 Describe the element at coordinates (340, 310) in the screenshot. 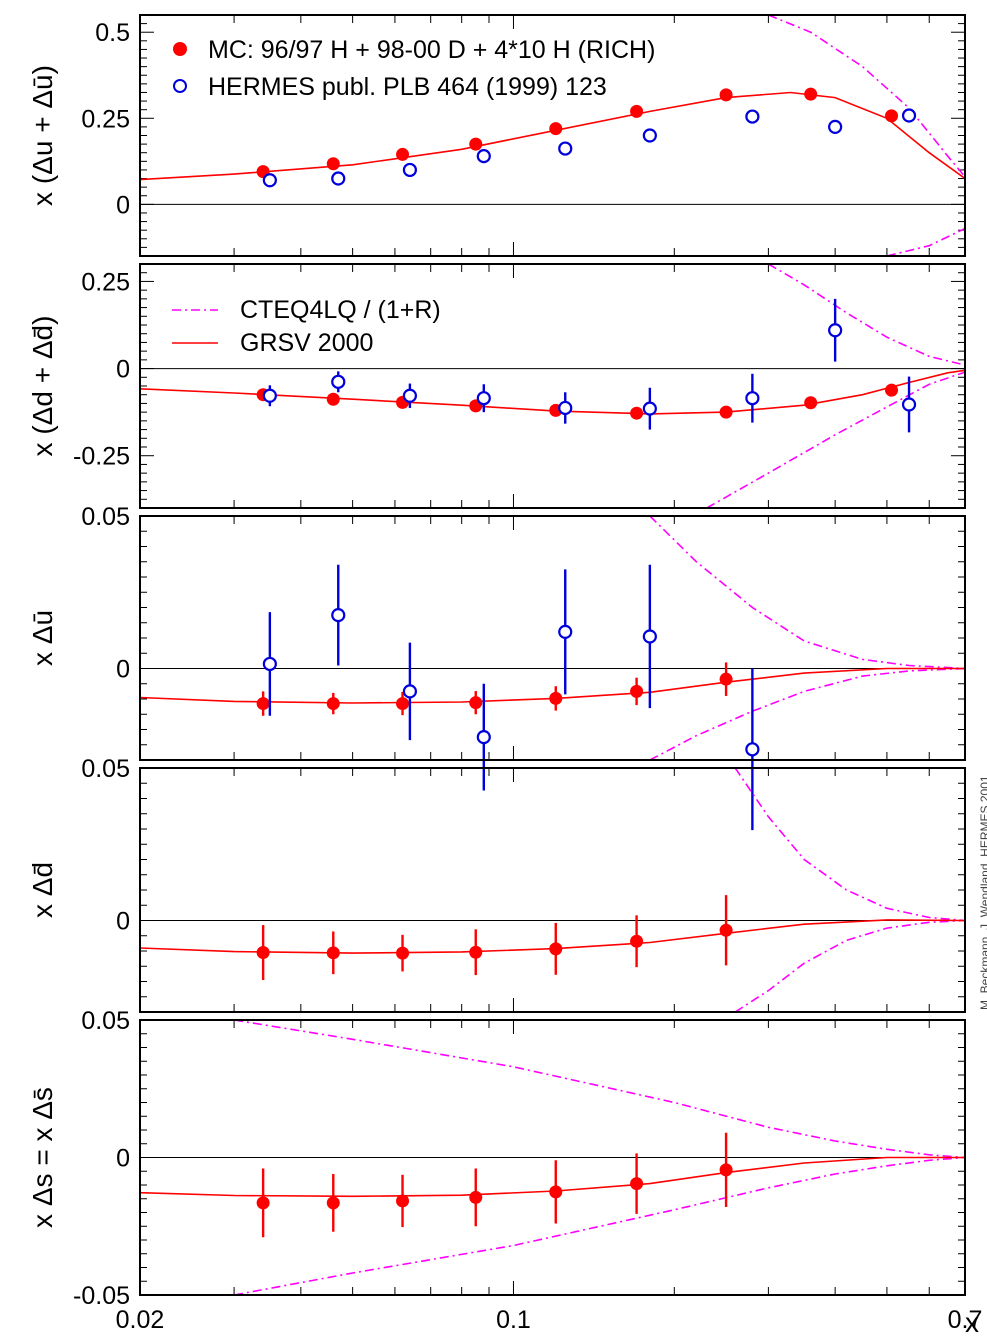

I see `legend-cteq-label: CTEQ4LQ / (1+R)` at that location.